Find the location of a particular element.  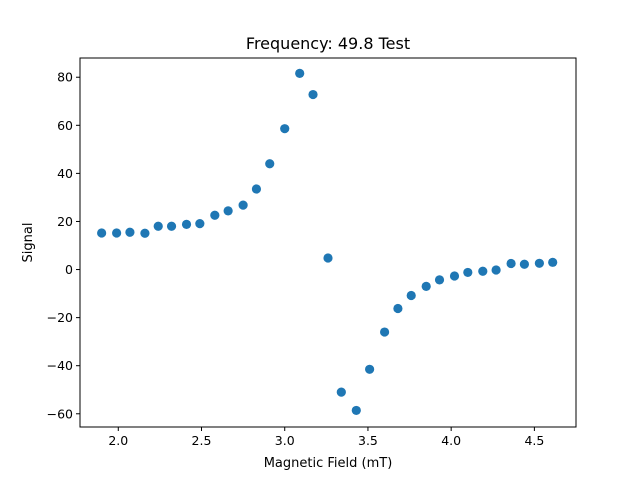

y-tick-label: −20 is located at coordinates (60, 317).